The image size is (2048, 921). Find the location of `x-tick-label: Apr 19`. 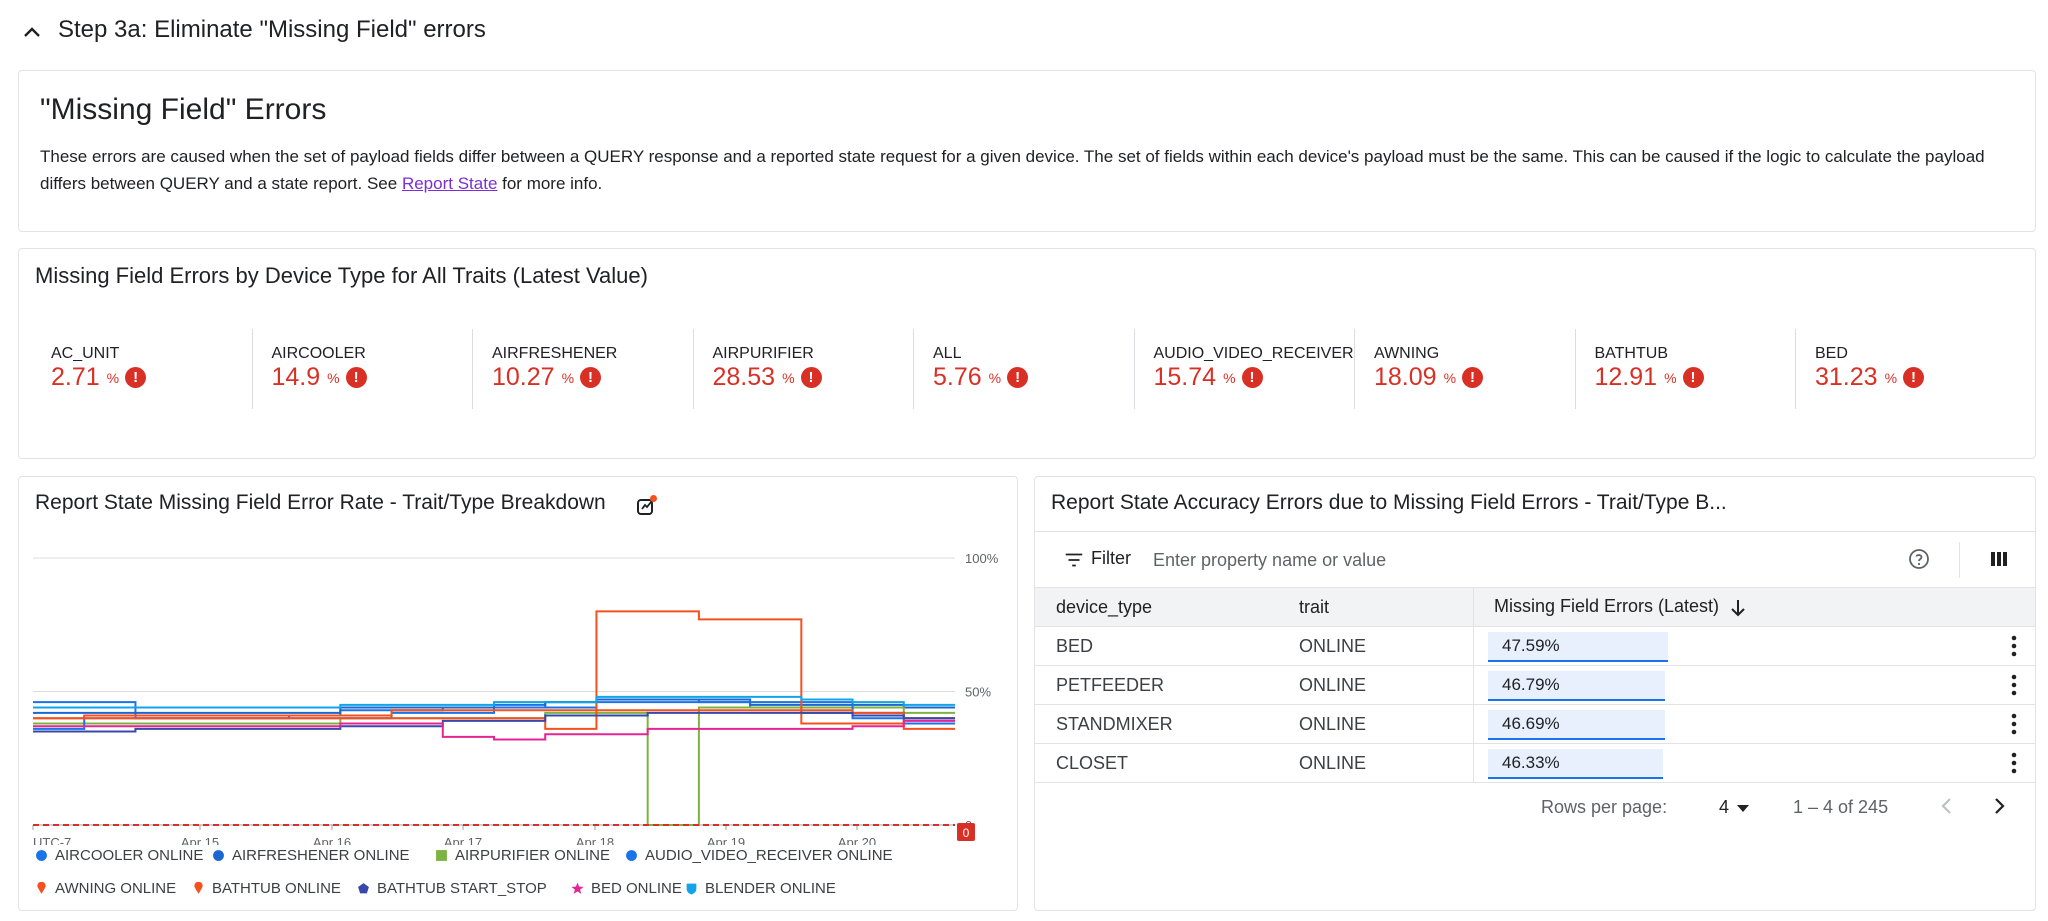

x-tick-label: Apr 19 is located at coordinates (726, 840).